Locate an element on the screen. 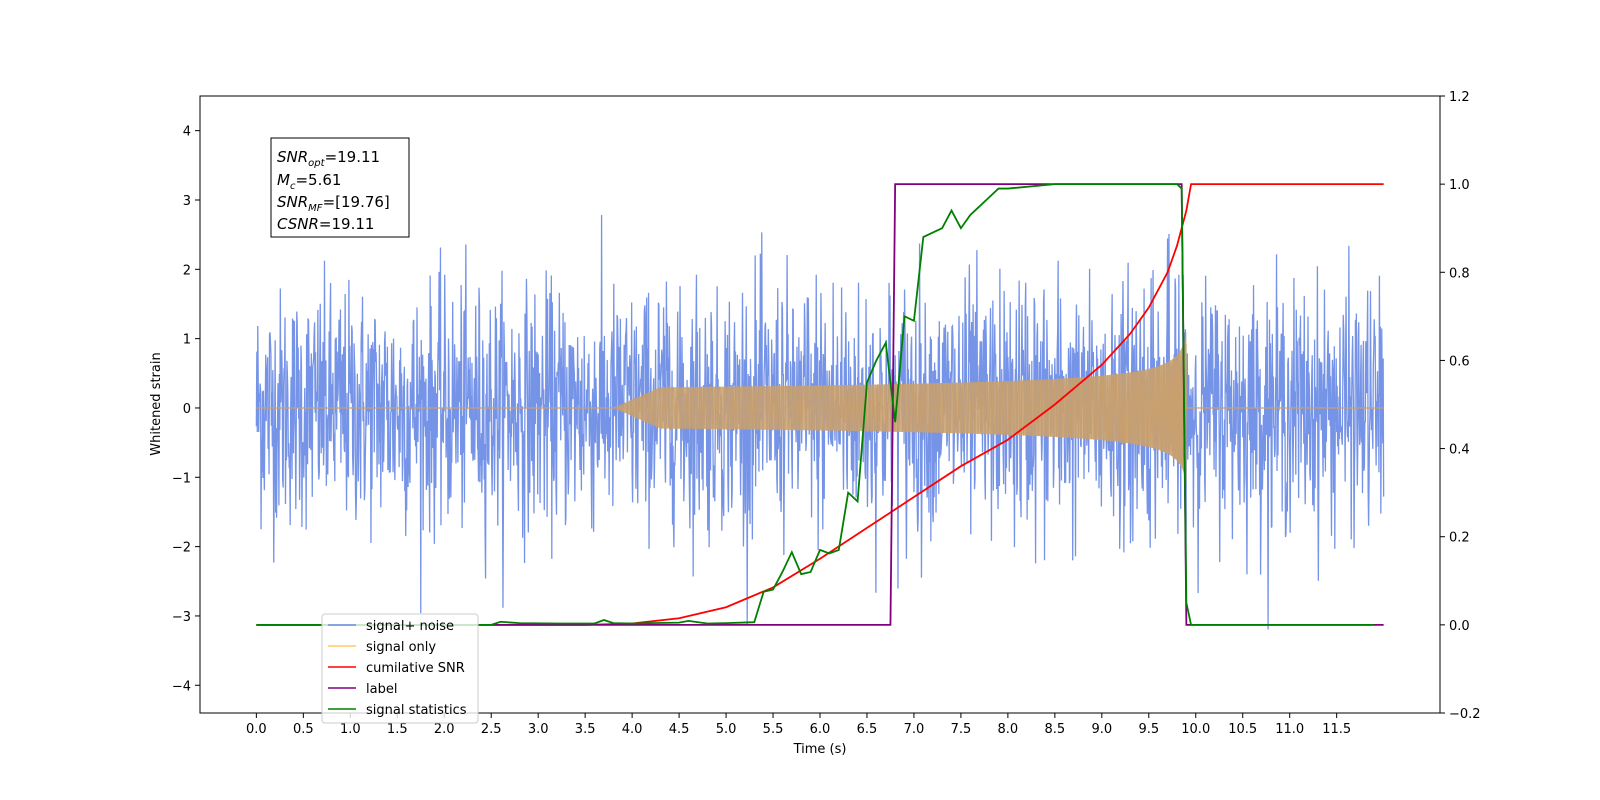  x-tick-label: 6.0 is located at coordinates (820, 729).